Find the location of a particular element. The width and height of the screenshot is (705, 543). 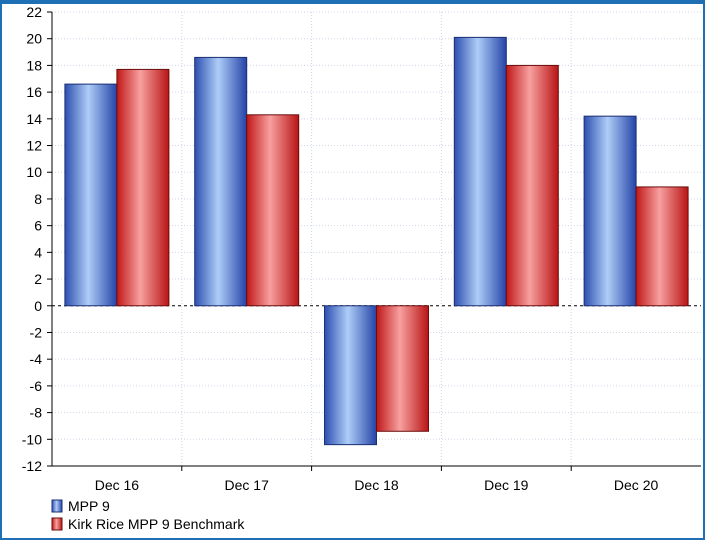

y-tick-label: 14 is located at coordinates (34, 119).